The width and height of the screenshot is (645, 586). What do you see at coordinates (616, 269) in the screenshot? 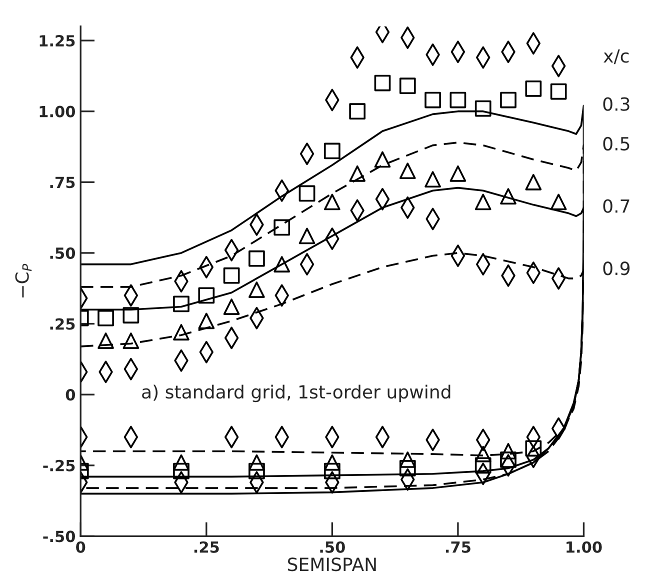
I see `series-label: 0.9` at bounding box center [616, 269].